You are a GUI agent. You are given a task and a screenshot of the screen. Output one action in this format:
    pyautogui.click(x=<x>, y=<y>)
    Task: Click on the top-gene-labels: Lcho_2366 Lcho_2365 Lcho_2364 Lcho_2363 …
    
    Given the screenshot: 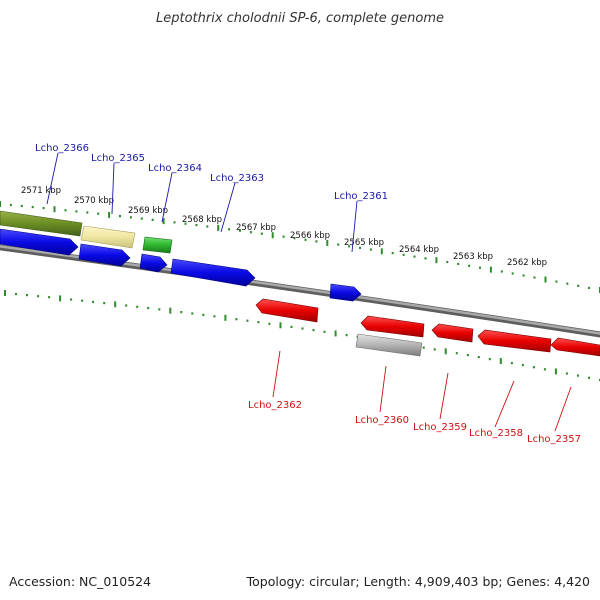 What is the action you would take?
    pyautogui.click(x=211, y=198)
    